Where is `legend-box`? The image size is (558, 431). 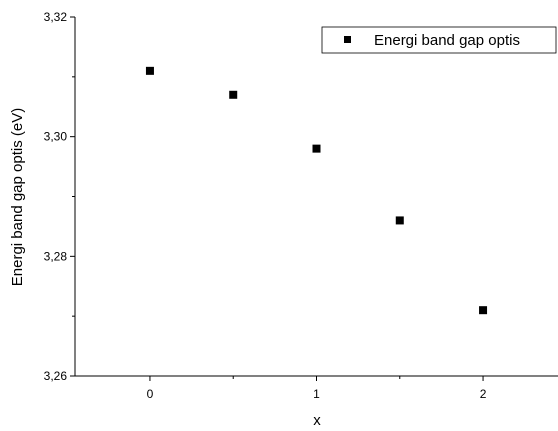
legend-box is located at coordinates (439, 40).